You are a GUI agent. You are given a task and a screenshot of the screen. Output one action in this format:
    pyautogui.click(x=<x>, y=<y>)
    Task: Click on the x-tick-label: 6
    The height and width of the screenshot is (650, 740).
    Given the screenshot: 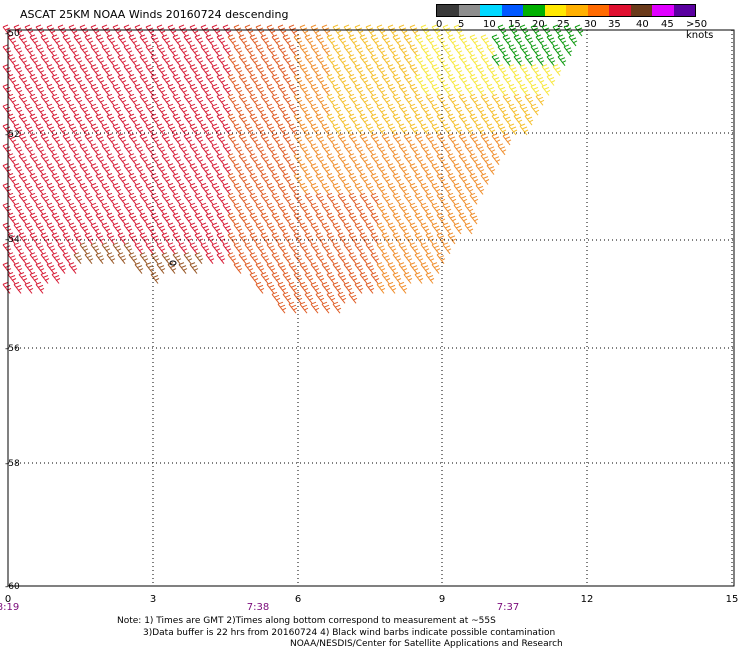 What is the action you would take?
    pyautogui.click(x=298, y=599)
    